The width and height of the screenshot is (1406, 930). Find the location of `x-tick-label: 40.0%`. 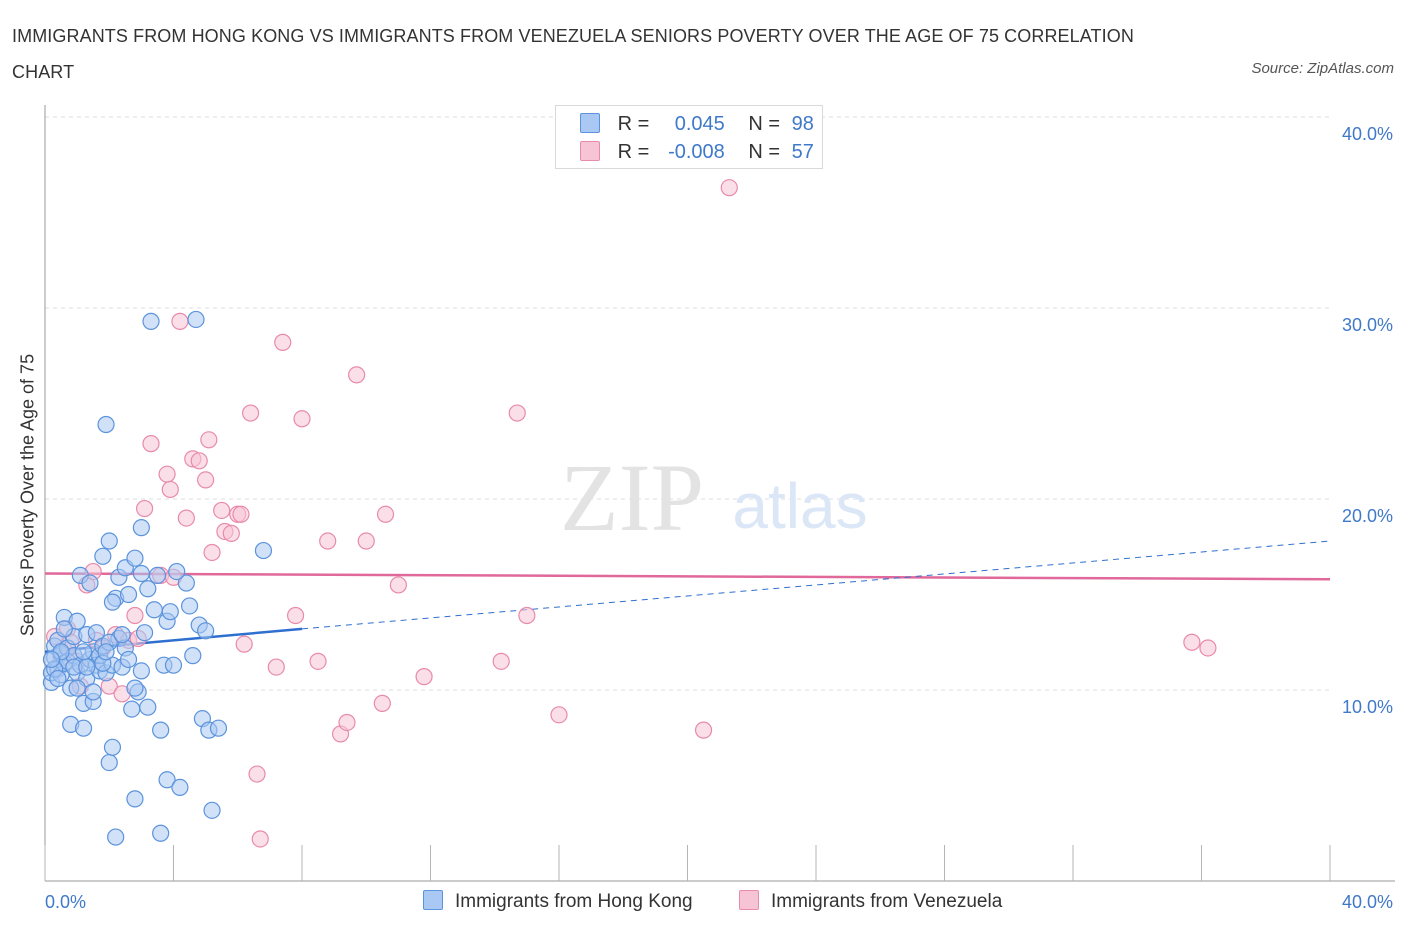

x-tick-label: 40.0% is located at coordinates (1367, 902).